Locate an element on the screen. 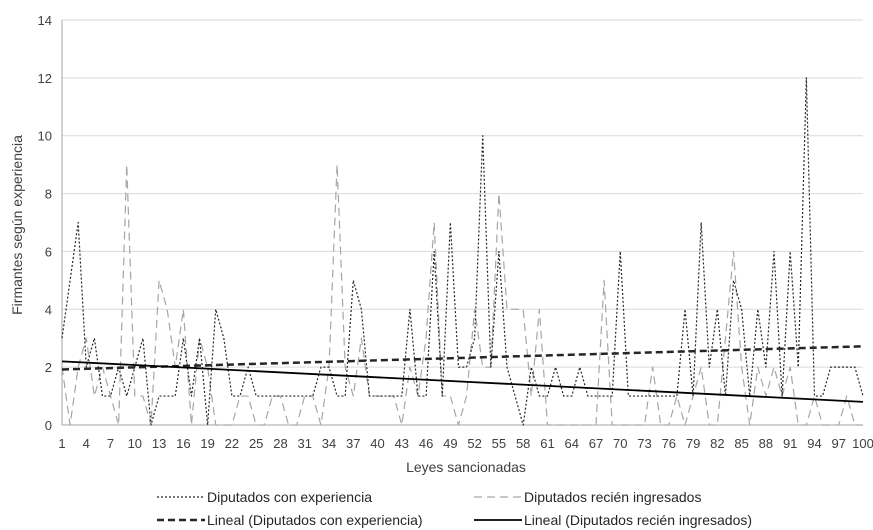  y-tick-label: 10 is located at coordinates (45, 136).